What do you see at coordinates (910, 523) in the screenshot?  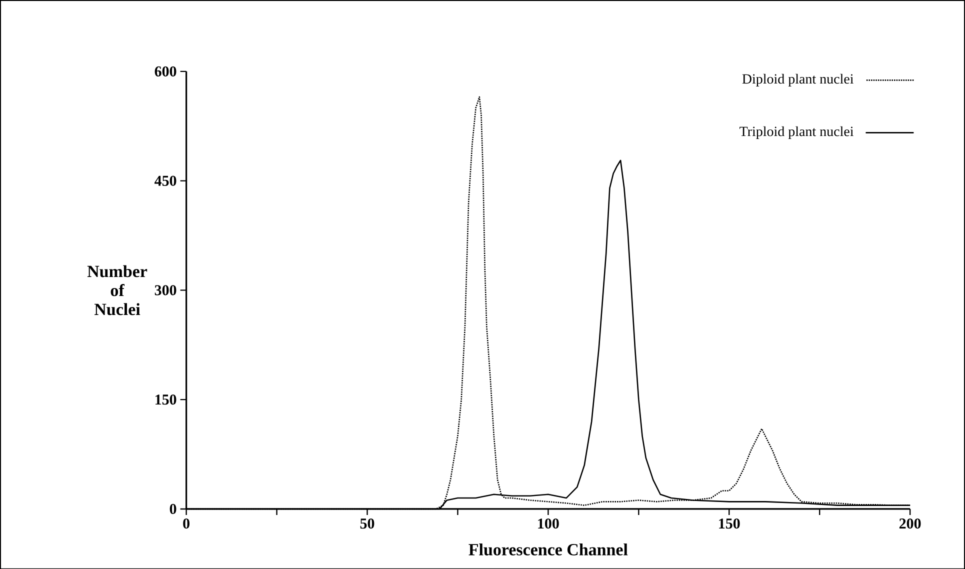 I see `x-tick-label: 200` at bounding box center [910, 523].